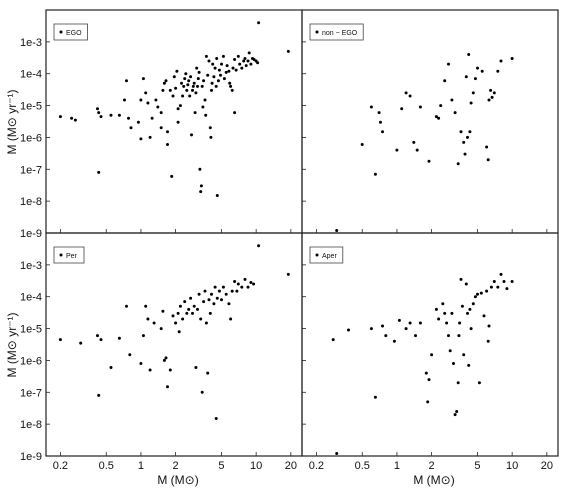  I want to click on x-tick-label: 20, so click(547, 466).